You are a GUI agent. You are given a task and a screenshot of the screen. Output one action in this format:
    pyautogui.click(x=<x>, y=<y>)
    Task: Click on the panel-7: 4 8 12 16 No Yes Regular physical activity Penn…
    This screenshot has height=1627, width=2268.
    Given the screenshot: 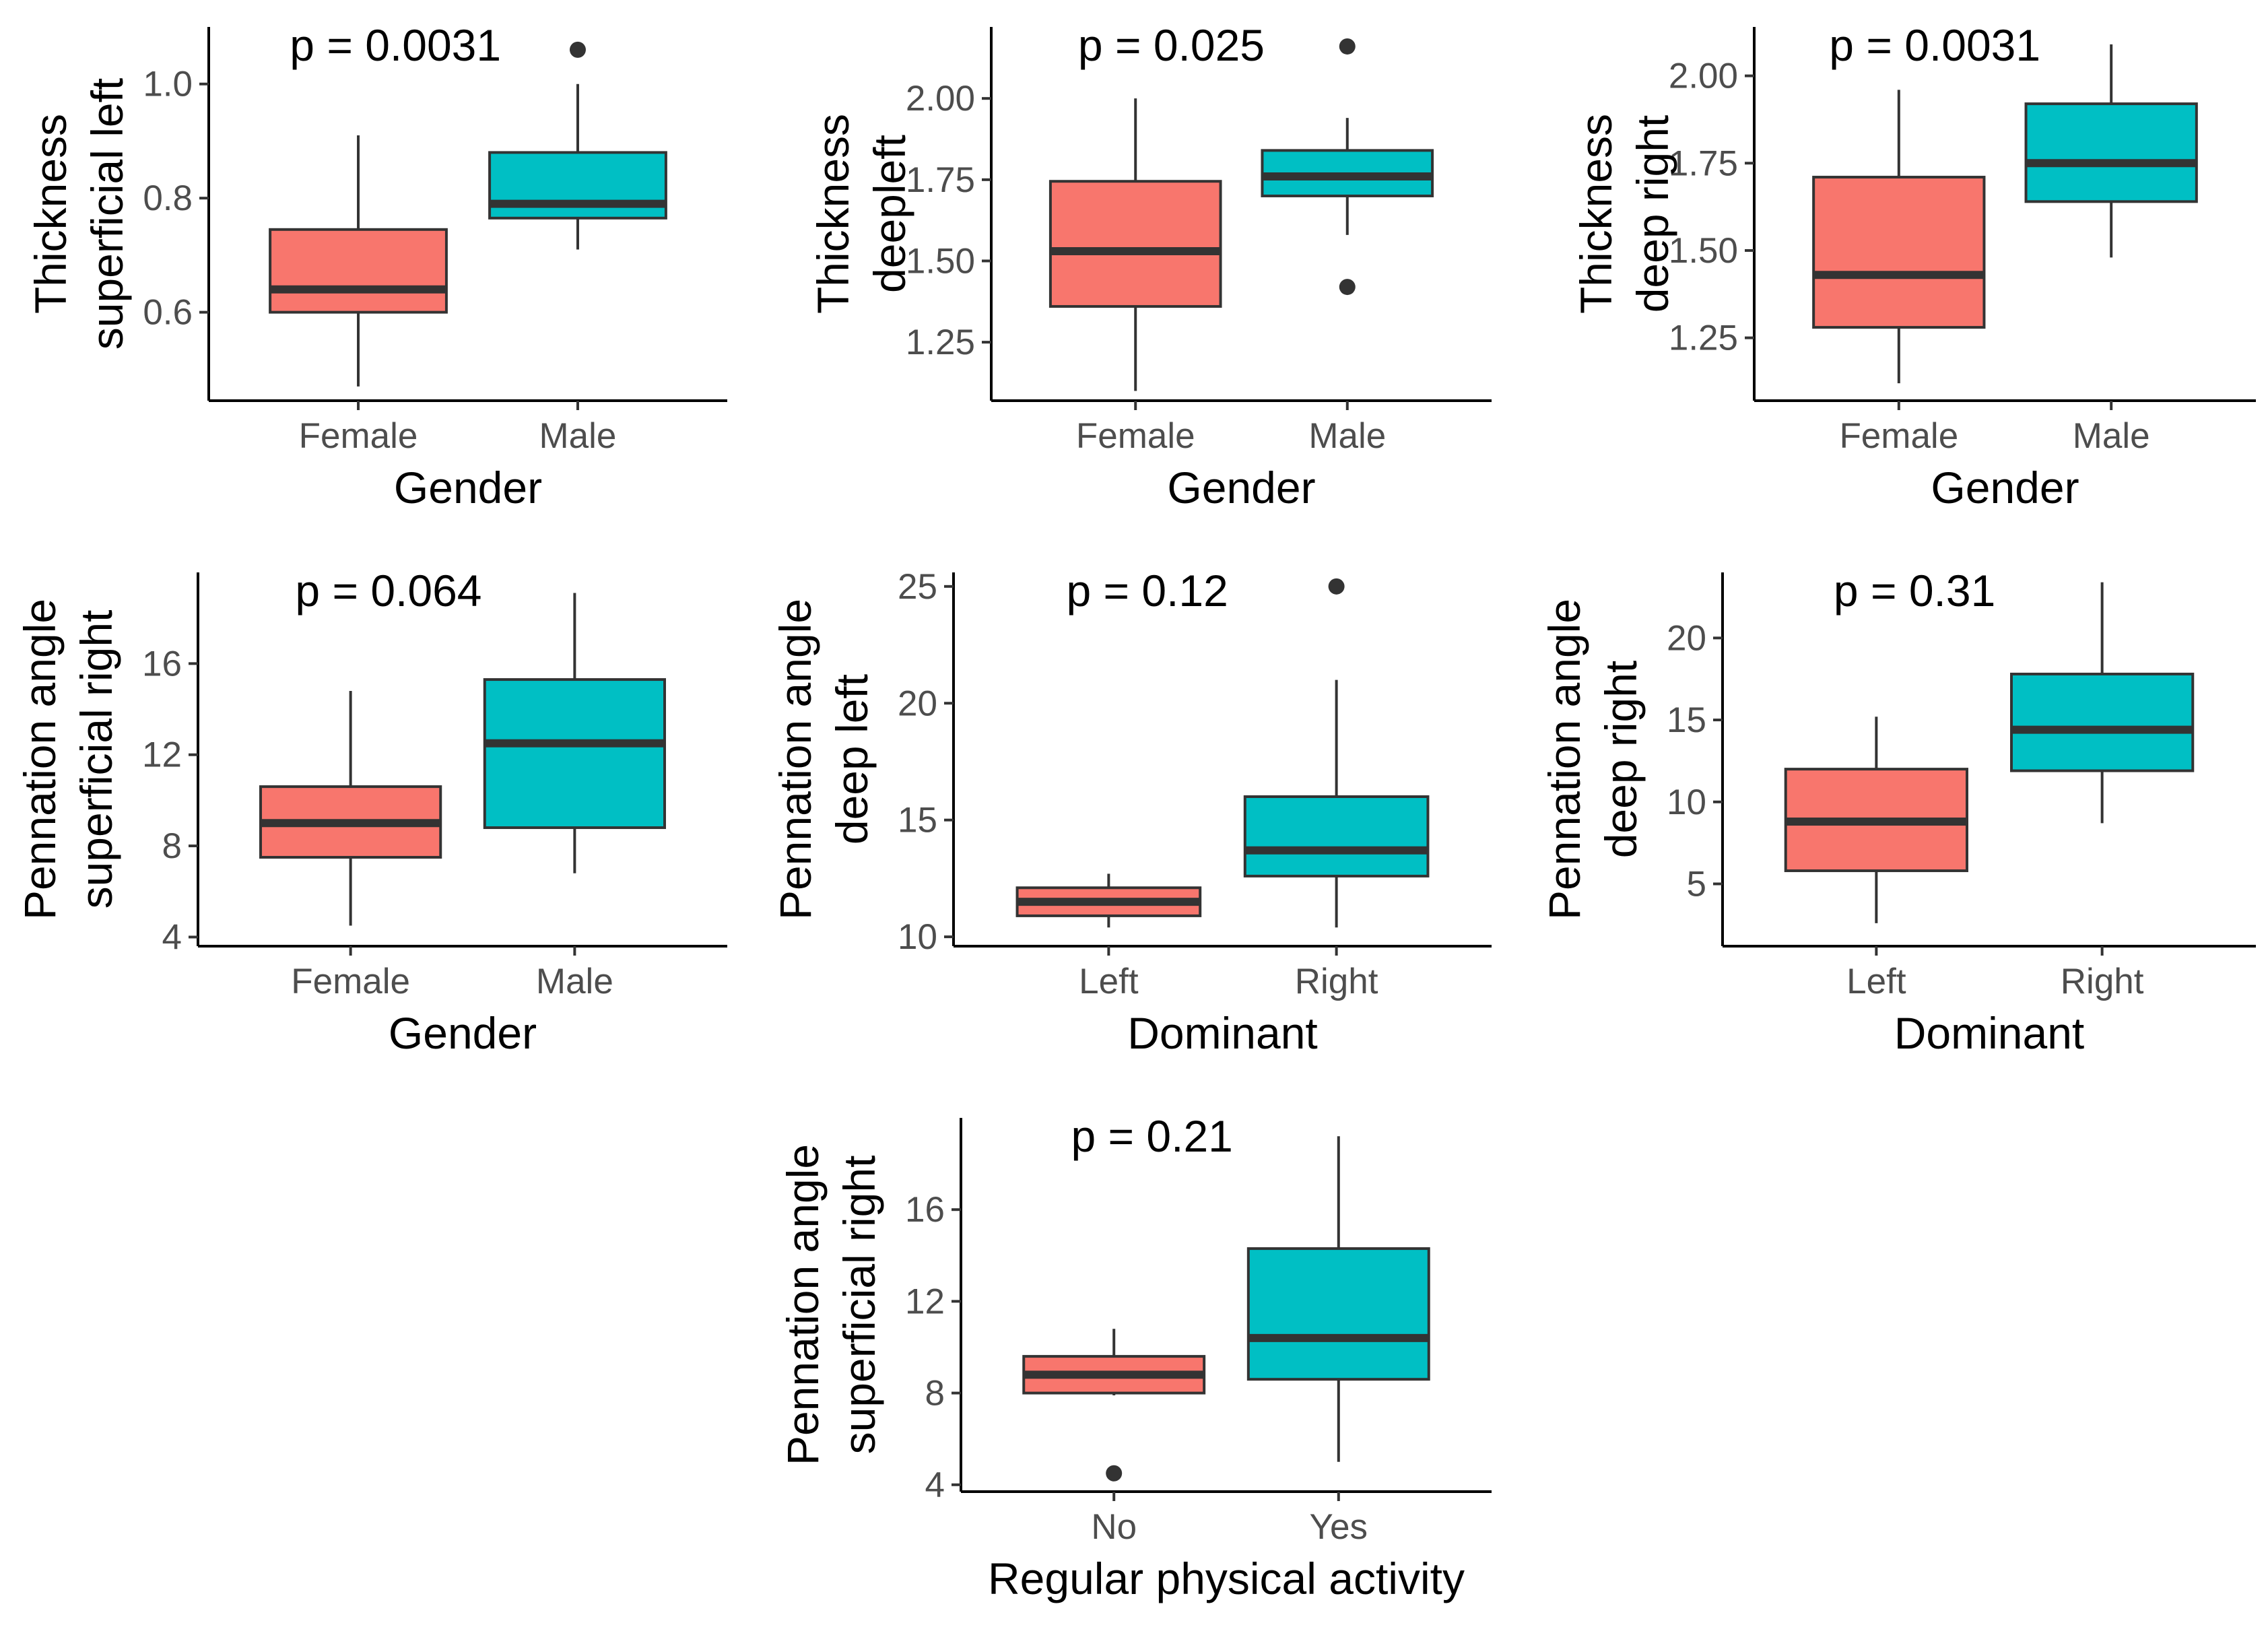 What is the action you would take?
    pyautogui.click(x=1135, y=1357)
    